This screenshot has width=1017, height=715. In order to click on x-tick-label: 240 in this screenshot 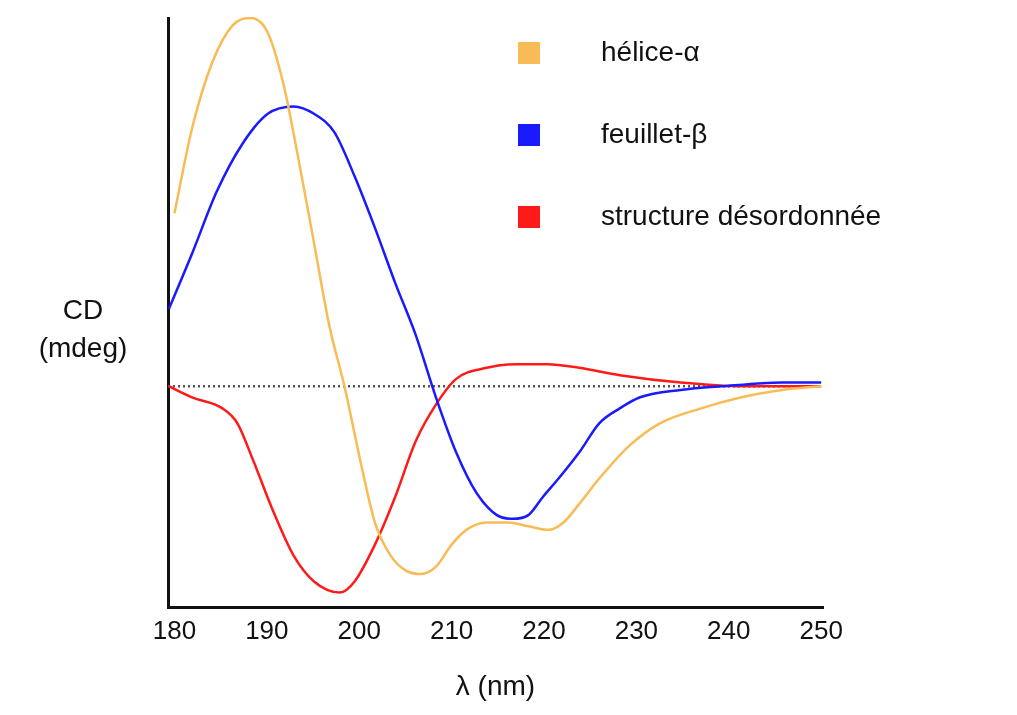, I will do `click(729, 629)`.